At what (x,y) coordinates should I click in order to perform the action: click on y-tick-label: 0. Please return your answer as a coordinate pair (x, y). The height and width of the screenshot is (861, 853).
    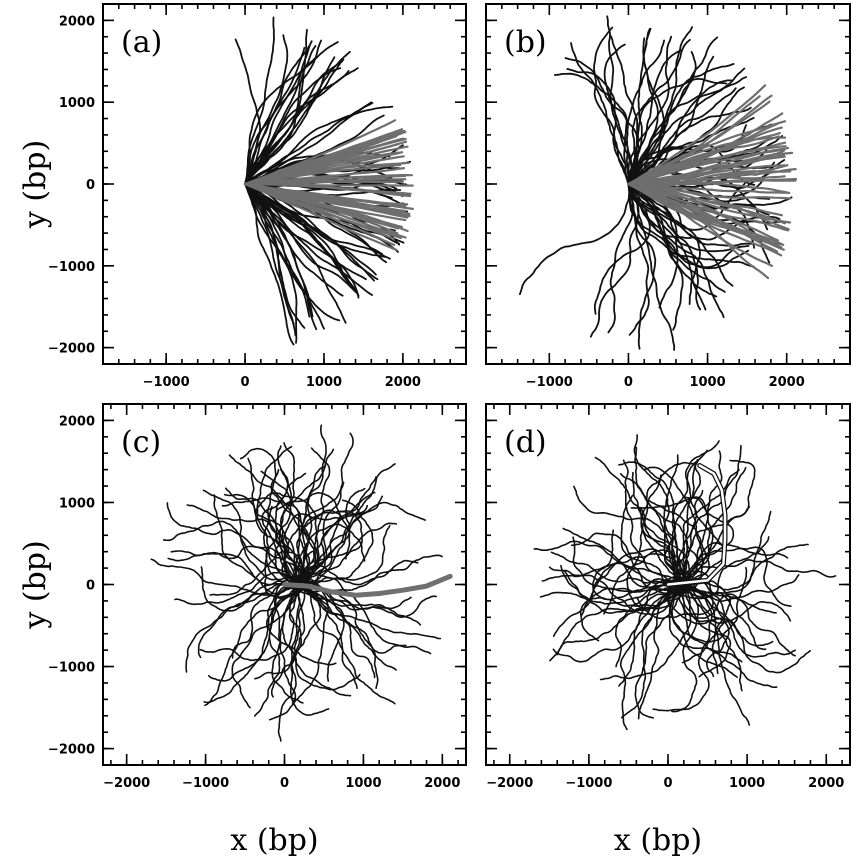
    Looking at the image, I should click on (90, 185).